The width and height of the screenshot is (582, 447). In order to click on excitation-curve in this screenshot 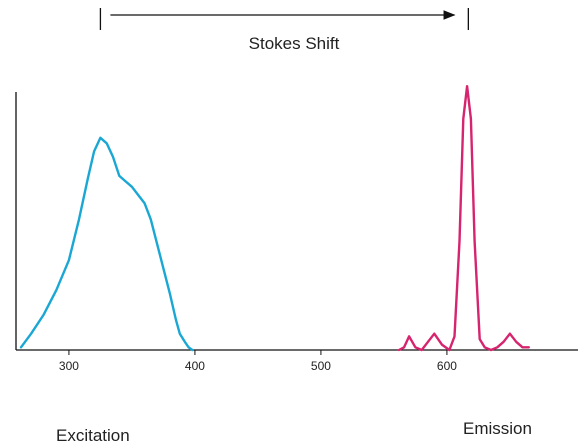, I will do `click(106, 244)`.